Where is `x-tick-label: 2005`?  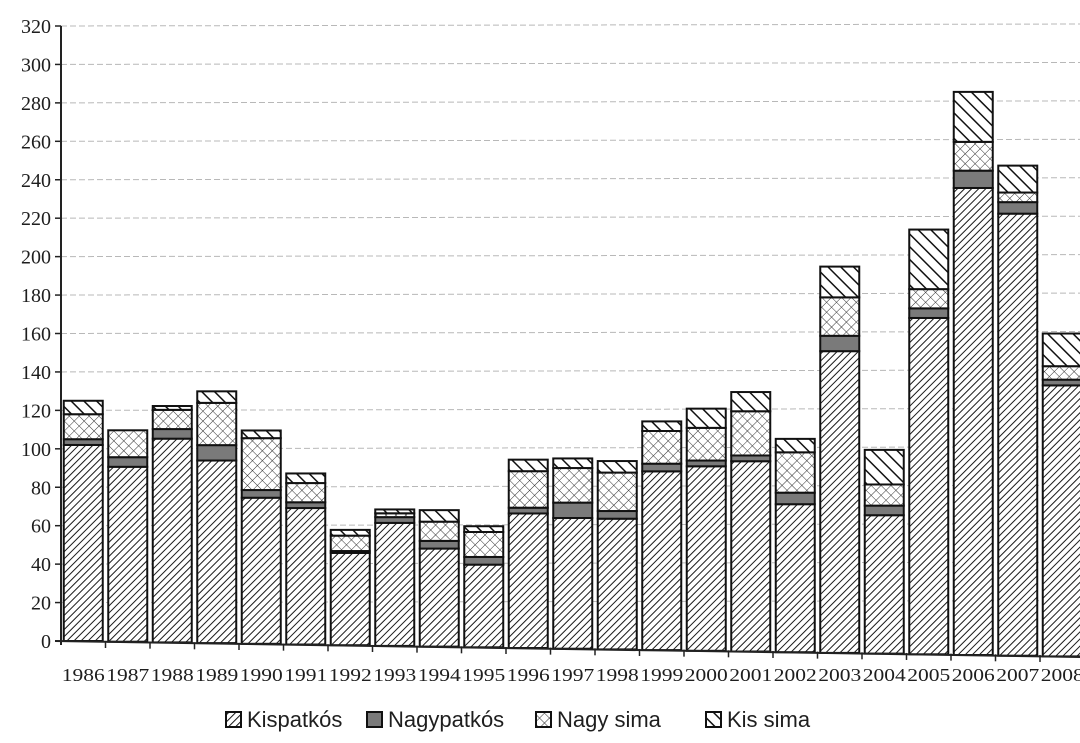 x-tick-label: 2005 is located at coordinates (928, 675).